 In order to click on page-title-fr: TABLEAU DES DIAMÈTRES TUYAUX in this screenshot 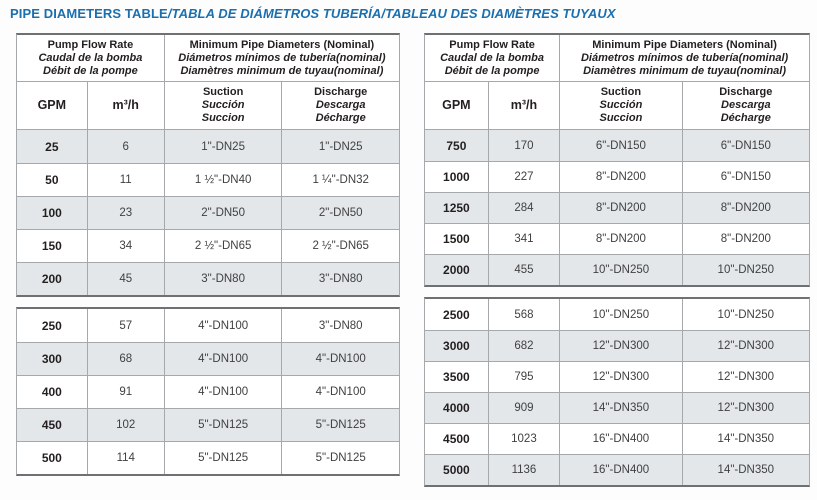, I will do `click(500, 13)`.